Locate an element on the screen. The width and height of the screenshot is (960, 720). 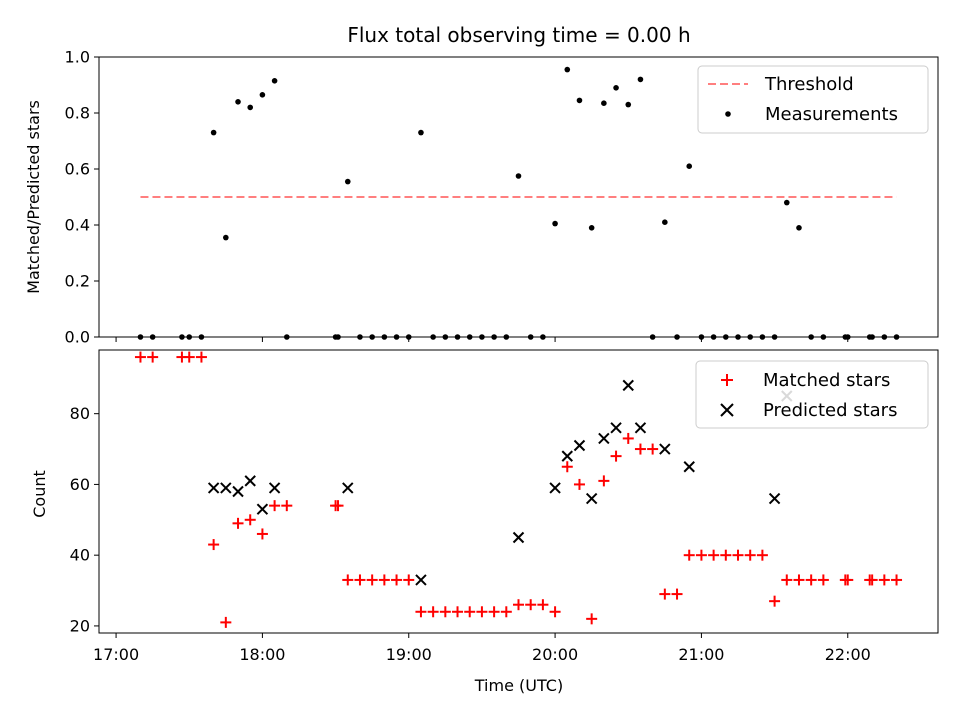
legend-matched-swatch is located at coordinates (727, 380).